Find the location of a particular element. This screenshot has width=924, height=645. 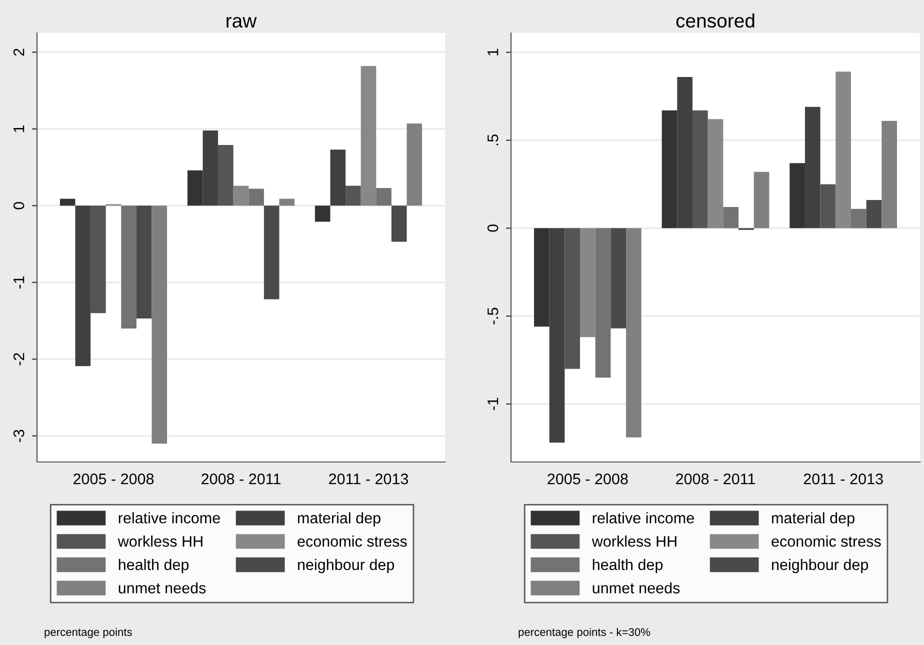

y-tick-label: -.5 is located at coordinates (493, 316).